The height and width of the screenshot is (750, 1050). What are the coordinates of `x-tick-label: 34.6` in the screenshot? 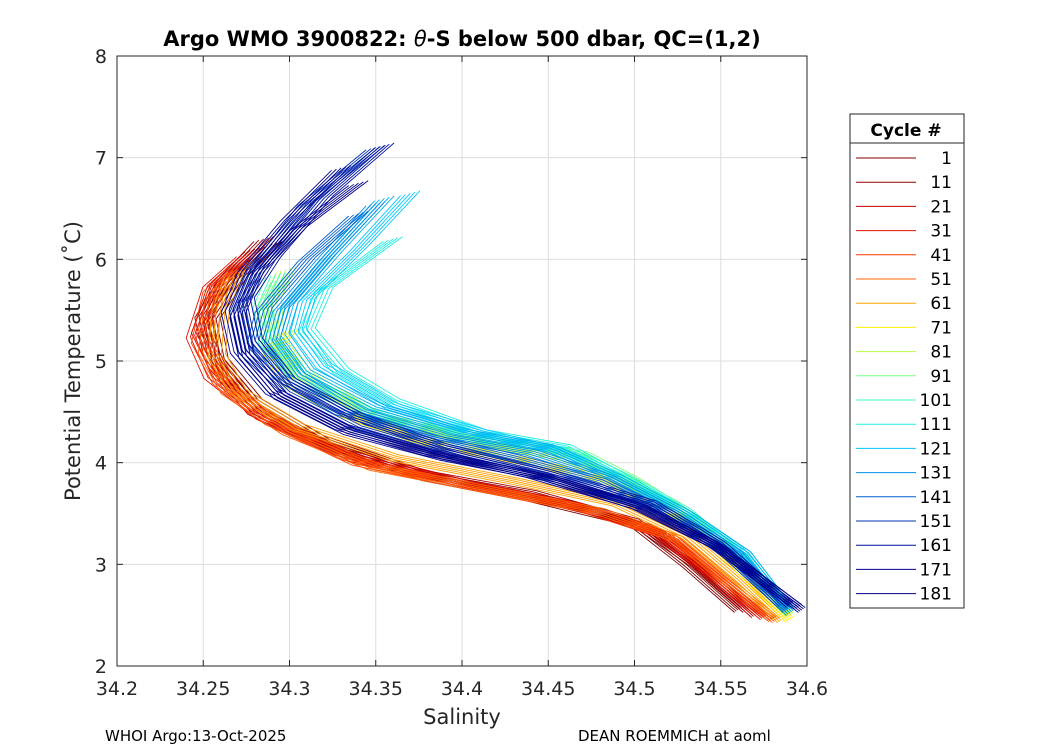 It's located at (807, 689).